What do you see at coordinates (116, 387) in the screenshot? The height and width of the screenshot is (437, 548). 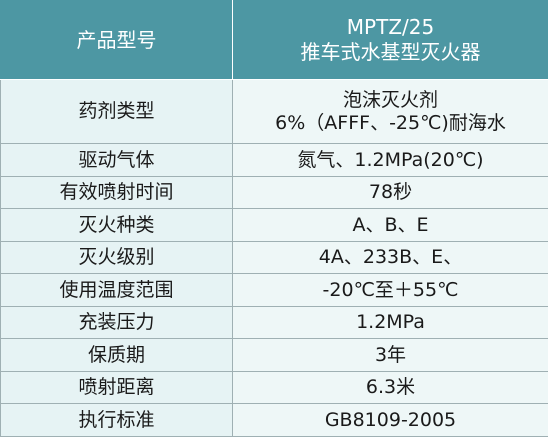 I see `row-label: 喷射距离` at bounding box center [116, 387].